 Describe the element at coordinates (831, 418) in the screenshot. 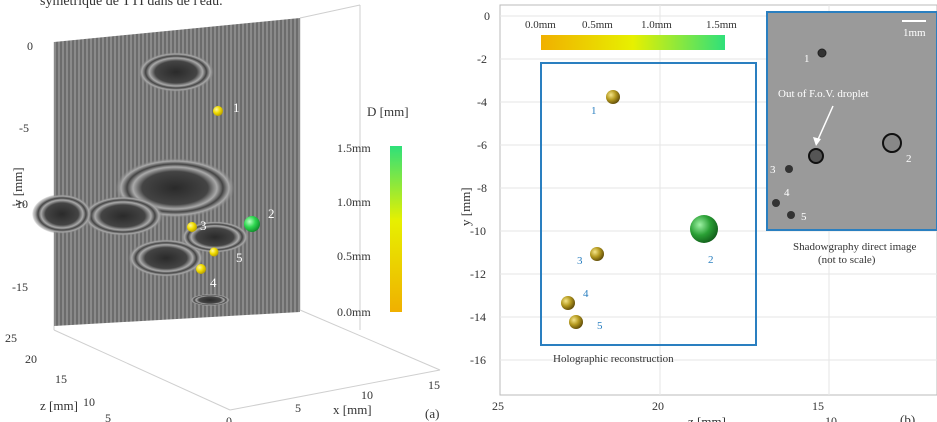

I see `b-z-tick-3: 10` at that location.